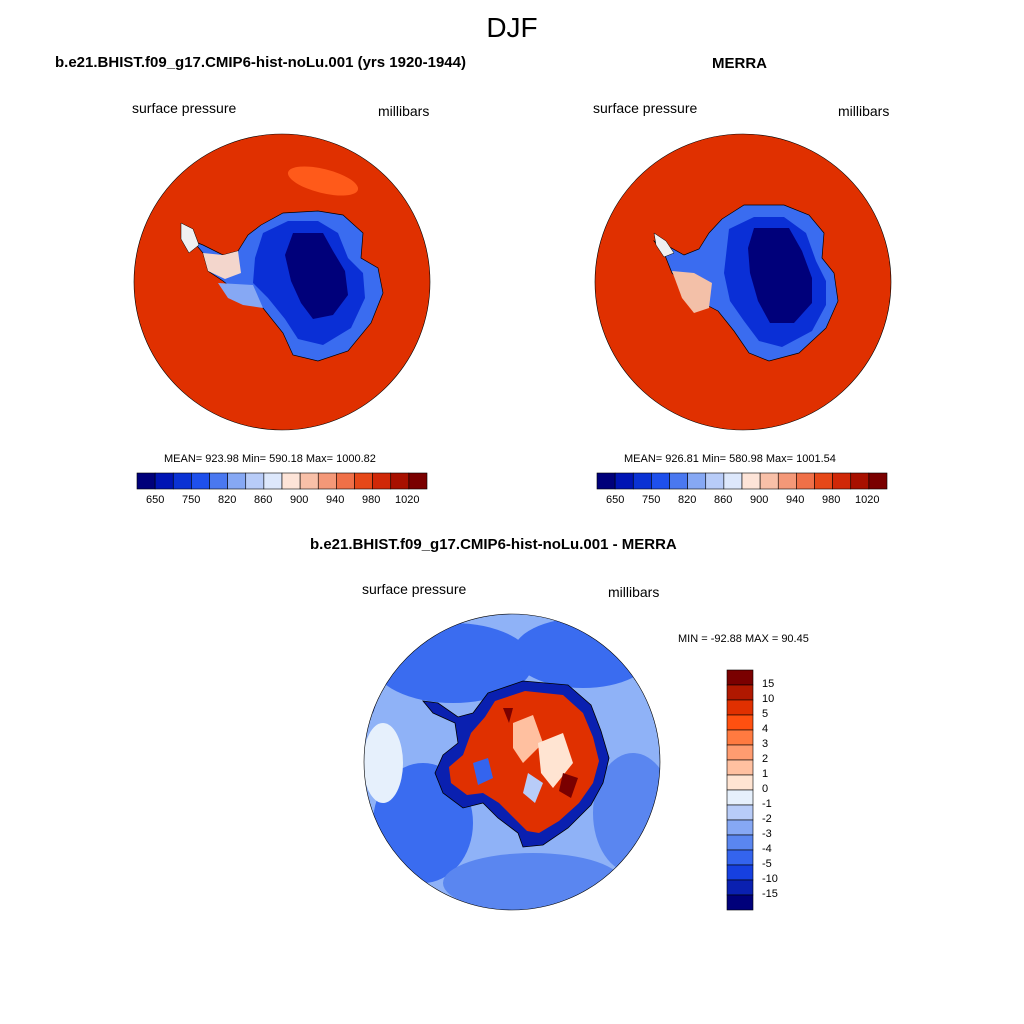 The height and width of the screenshot is (1024, 1024). I want to click on model-colorbar-ticks: 650 750 820 860 900 940 980 1020, so click(282, 501).